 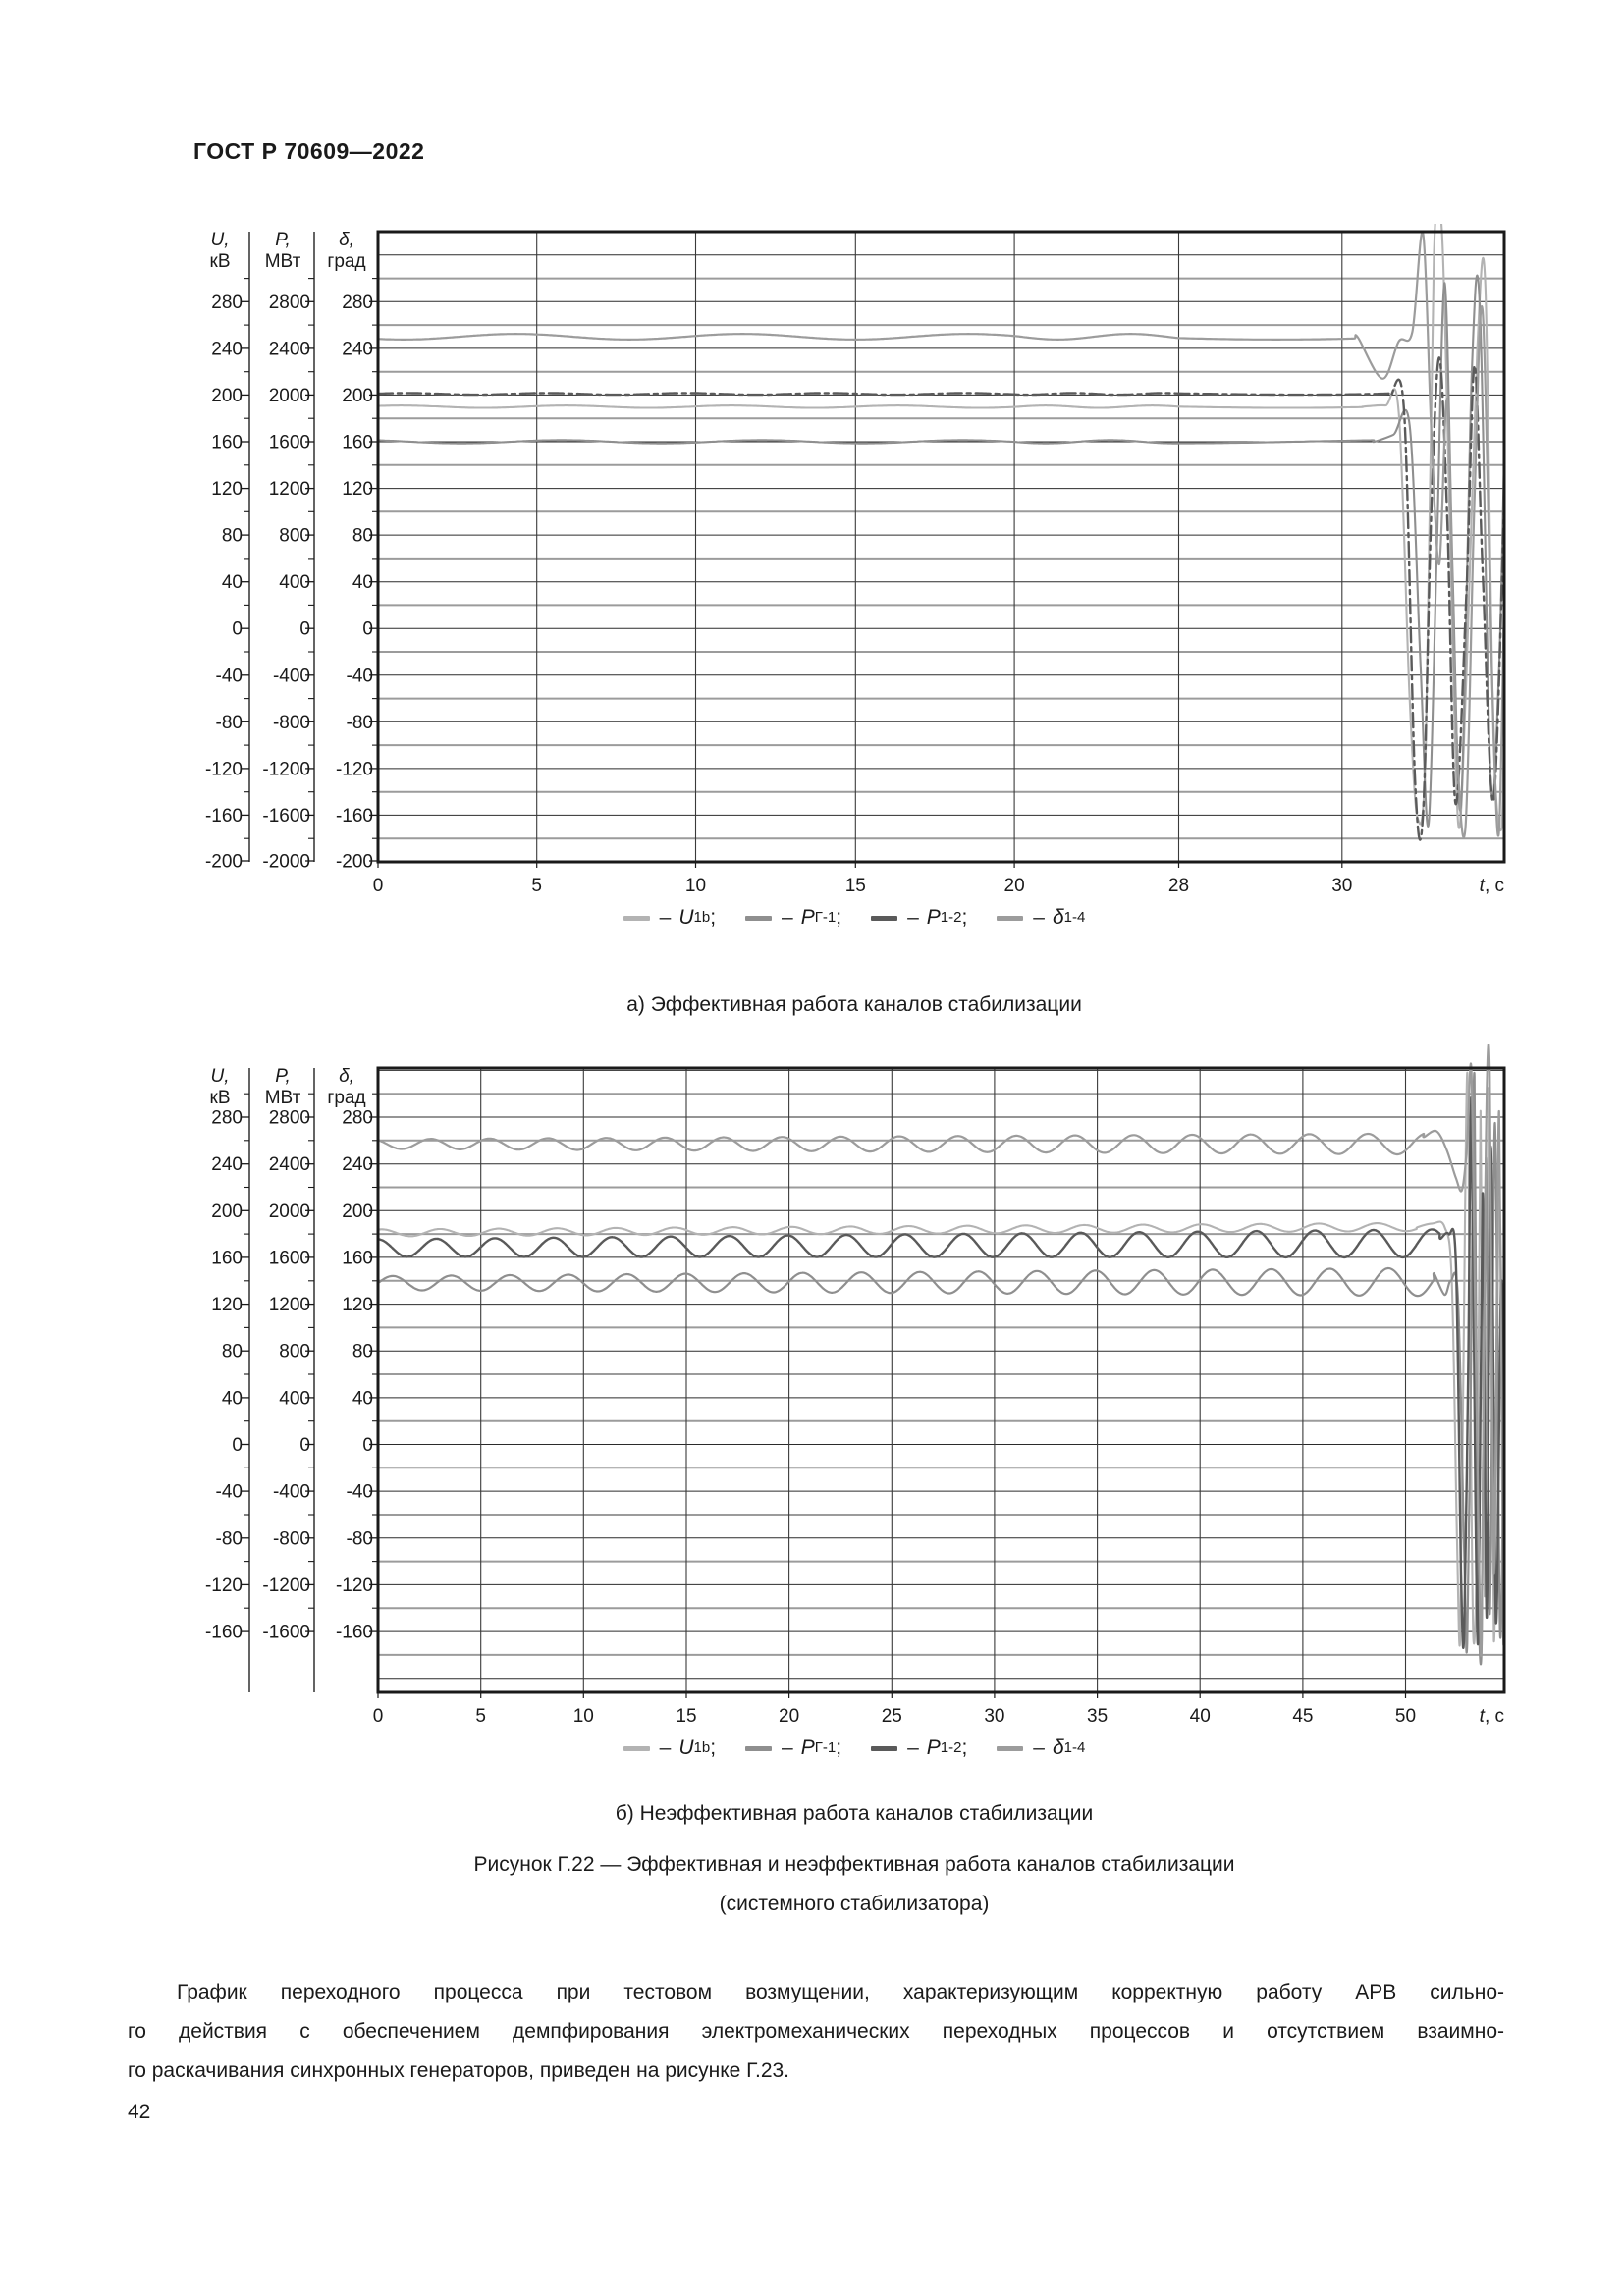 What do you see at coordinates (289, 1118) in the screenshot?
I see `svg-text: 2800` at bounding box center [289, 1118].